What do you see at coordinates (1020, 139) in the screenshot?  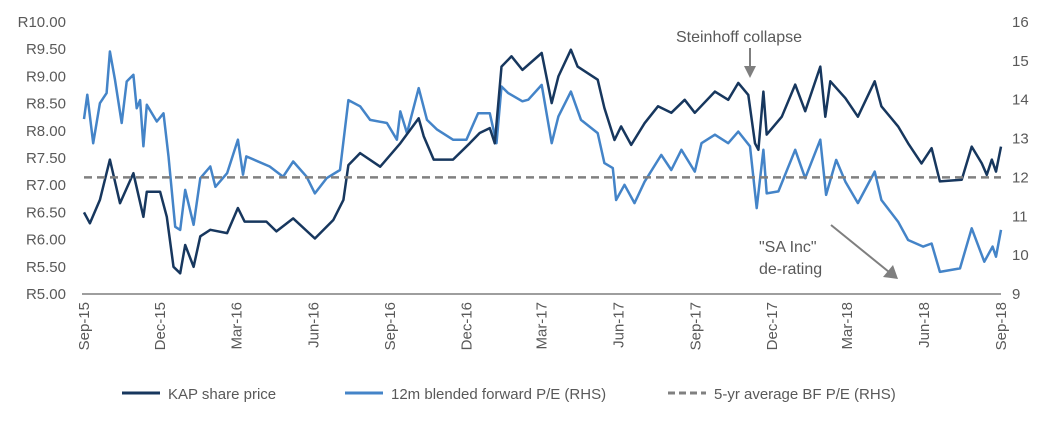 I see `right-tick-label: 13` at bounding box center [1020, 139].